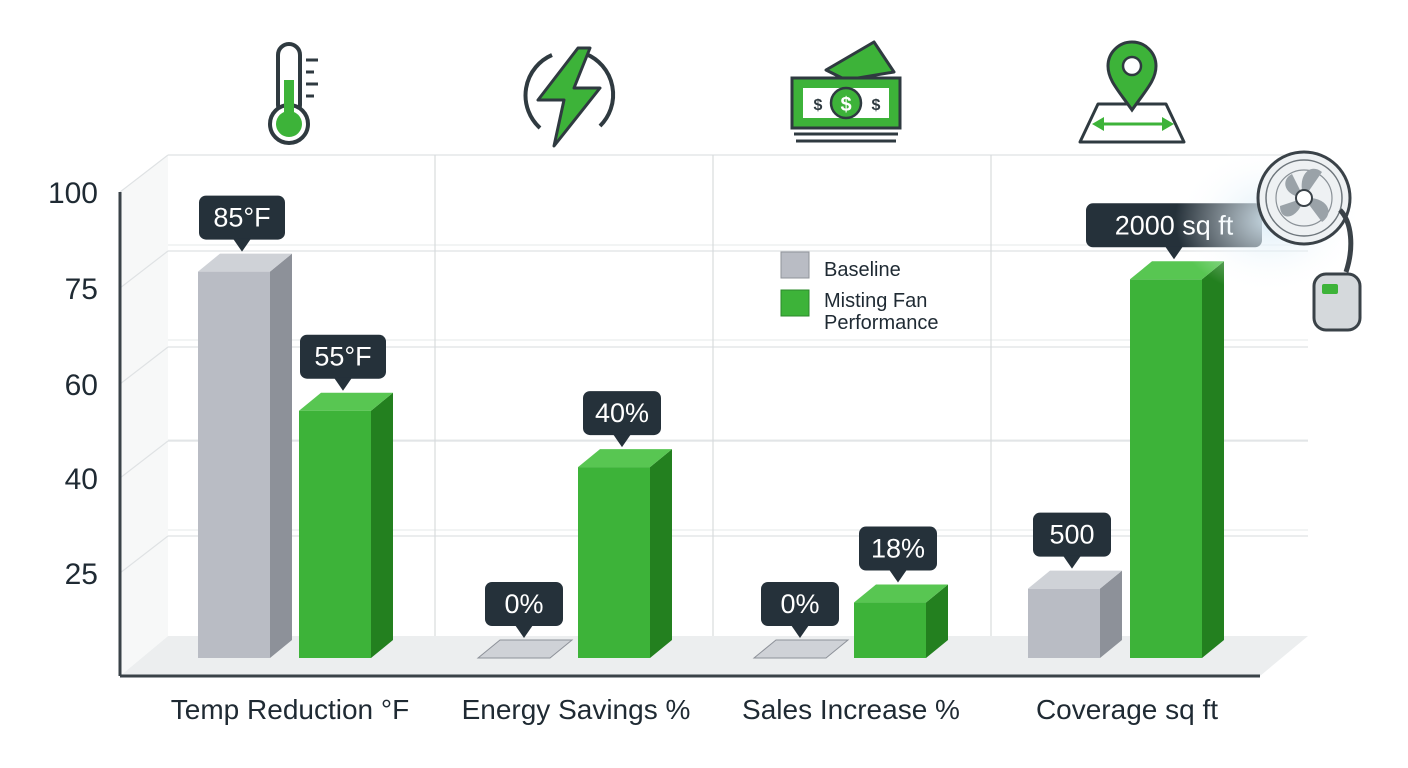 This screenshot has height=768, width=1408. I want to click on legend-label-misting: Misting Fan Performance, so click(881, 312).